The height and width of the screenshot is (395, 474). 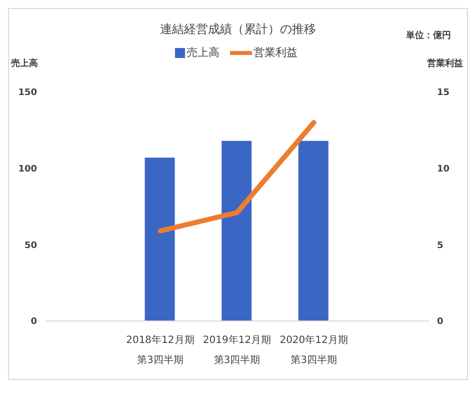 What do you see at coordinates (30, 245) in the screenshot?
I see `y-tick-label: 50` at bounding box center [30, 245].